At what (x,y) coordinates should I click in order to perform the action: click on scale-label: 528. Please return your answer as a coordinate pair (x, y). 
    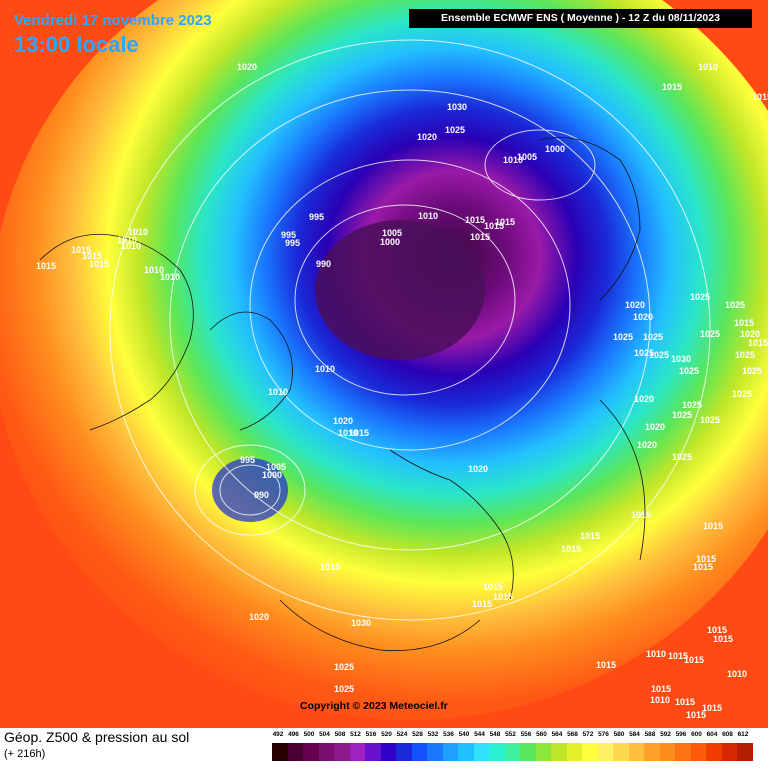
    Looking at the image, I should click on (417, 734).